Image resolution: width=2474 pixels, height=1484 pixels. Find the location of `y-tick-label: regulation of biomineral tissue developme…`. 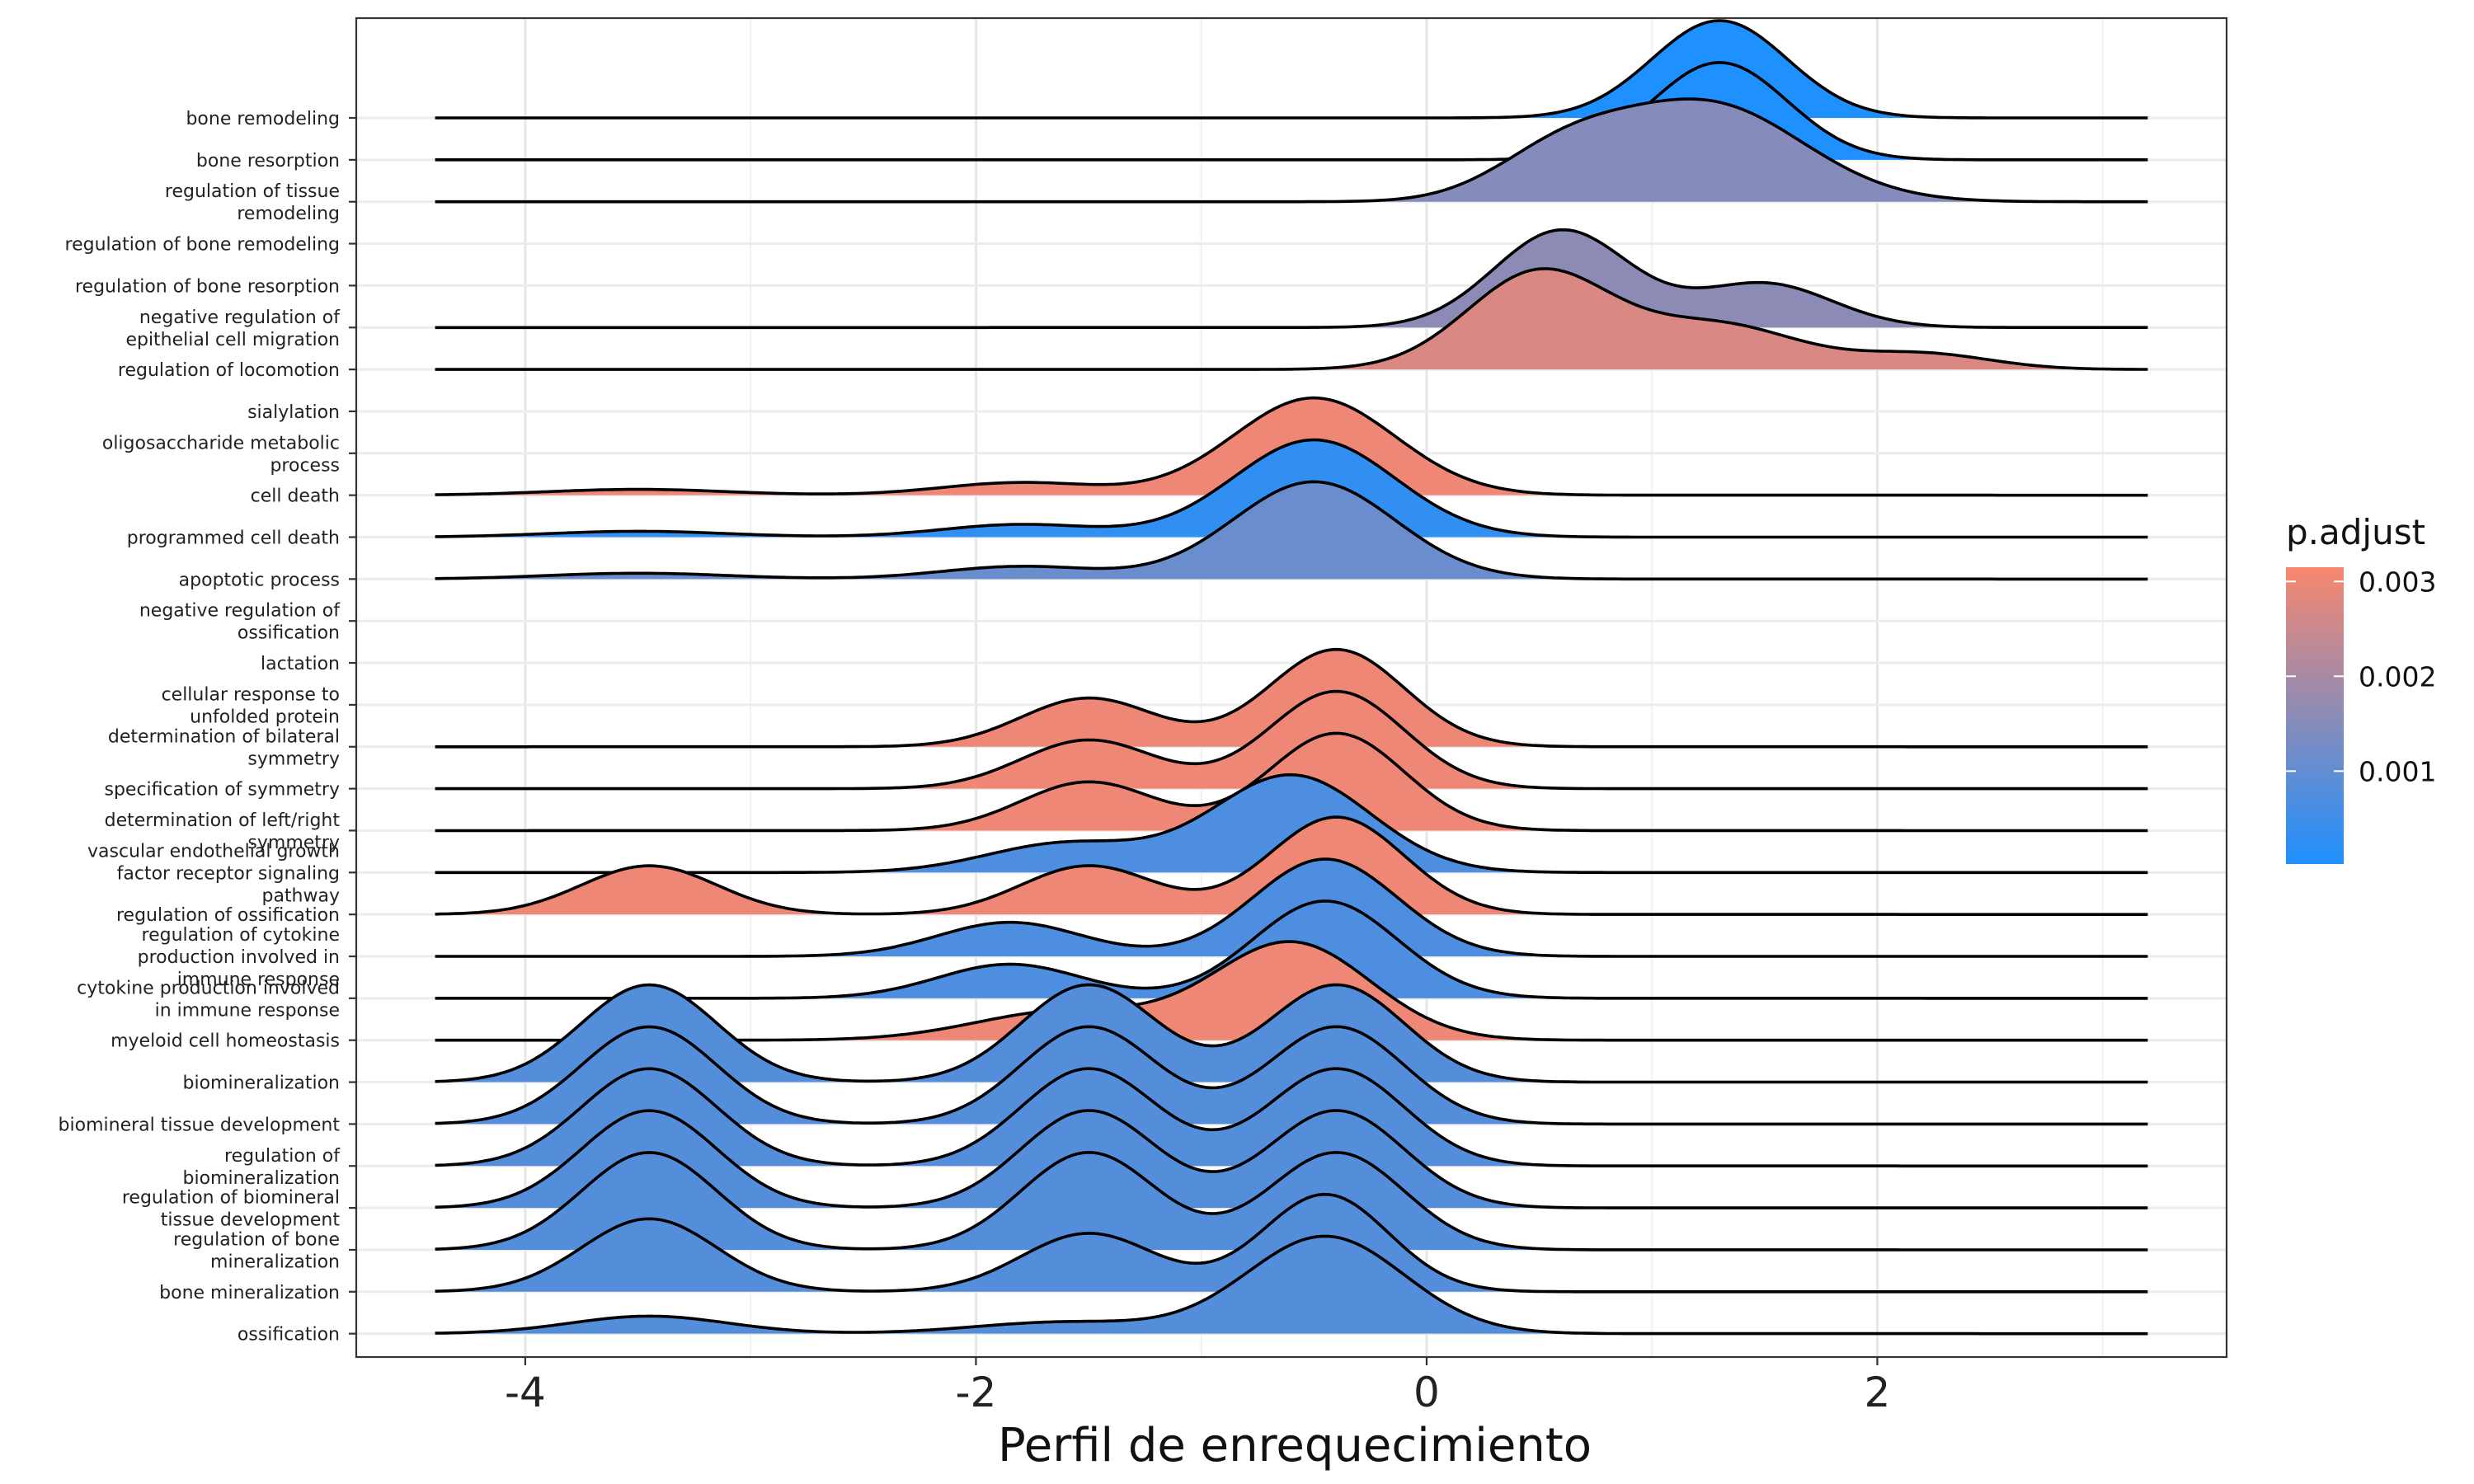

y-tick-label: regulation of biomineral tissue developme… is located at coordinates (231, 1209).